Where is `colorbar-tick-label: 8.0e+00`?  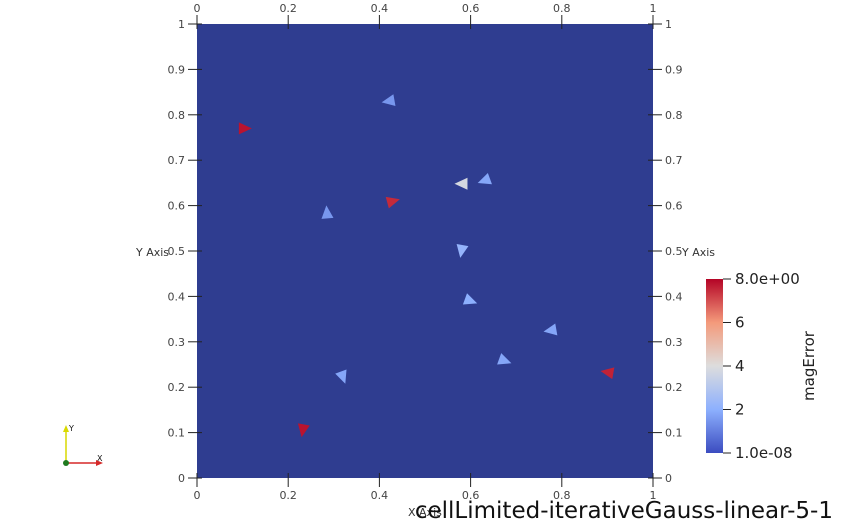
colorbar-tick-label: 8.0e+00 is located at coordinates (767, 279).